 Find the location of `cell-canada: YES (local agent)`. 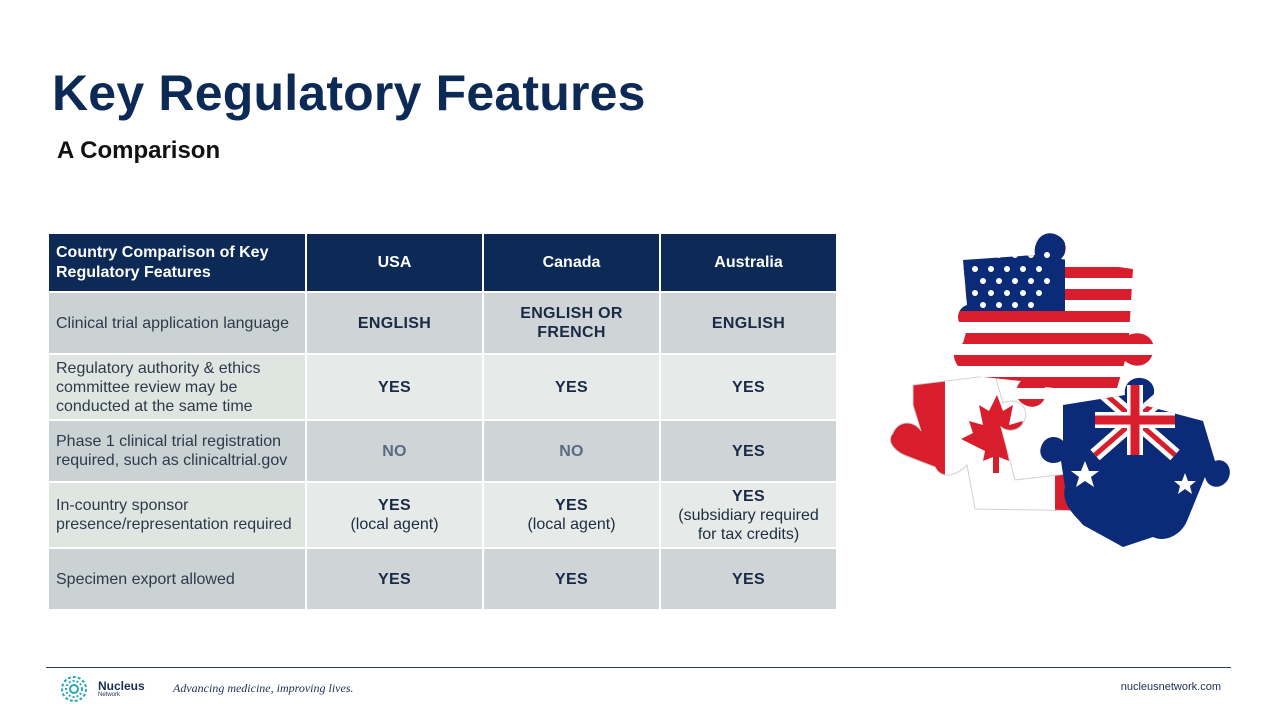

cell-canada: YES (local agent) is located at coordinates (571, 515).